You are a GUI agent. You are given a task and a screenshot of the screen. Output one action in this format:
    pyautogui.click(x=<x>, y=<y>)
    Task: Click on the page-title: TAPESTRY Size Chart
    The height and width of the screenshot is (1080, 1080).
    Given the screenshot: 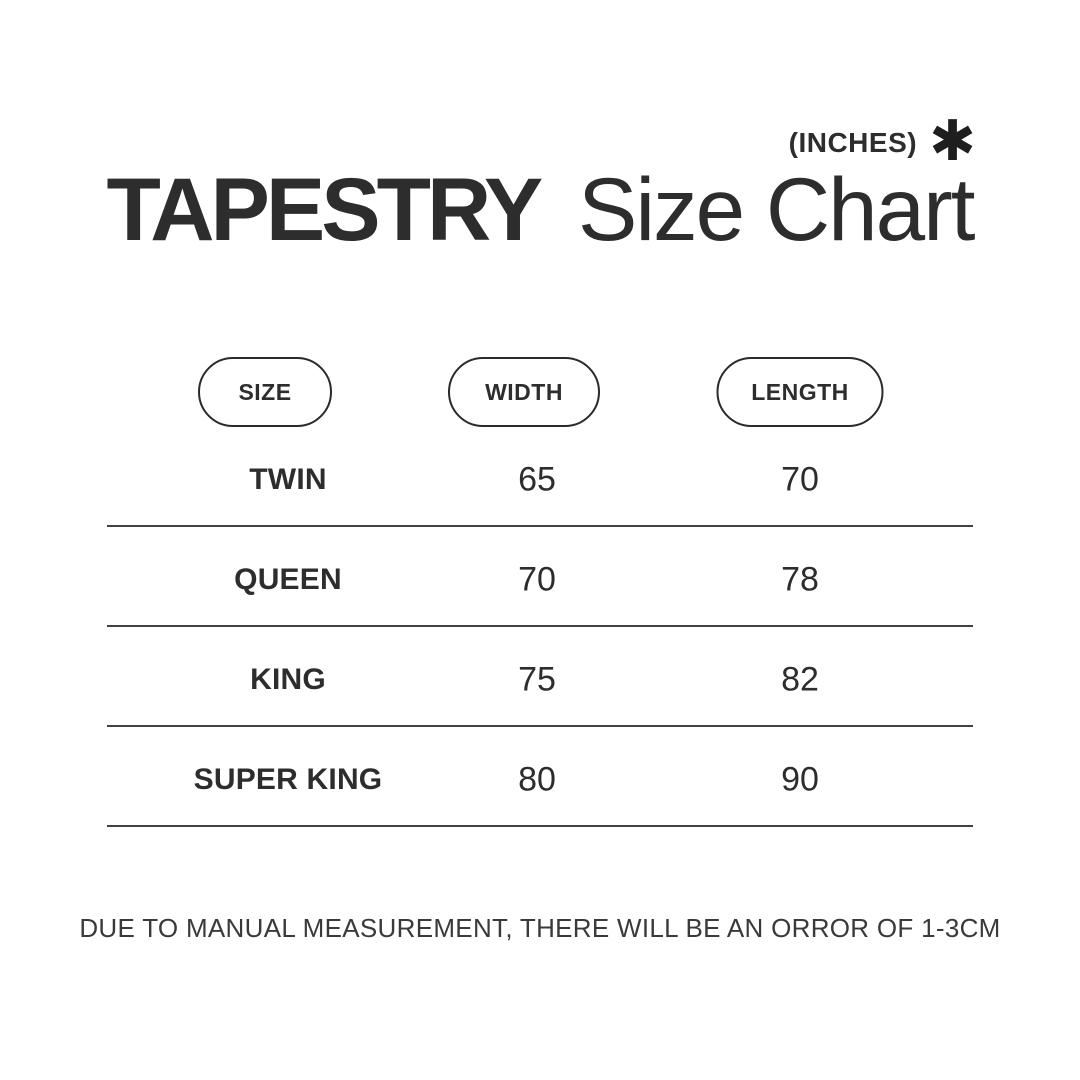 What is the action you would take?
    pyautogui.click(x=540, y=209)
    